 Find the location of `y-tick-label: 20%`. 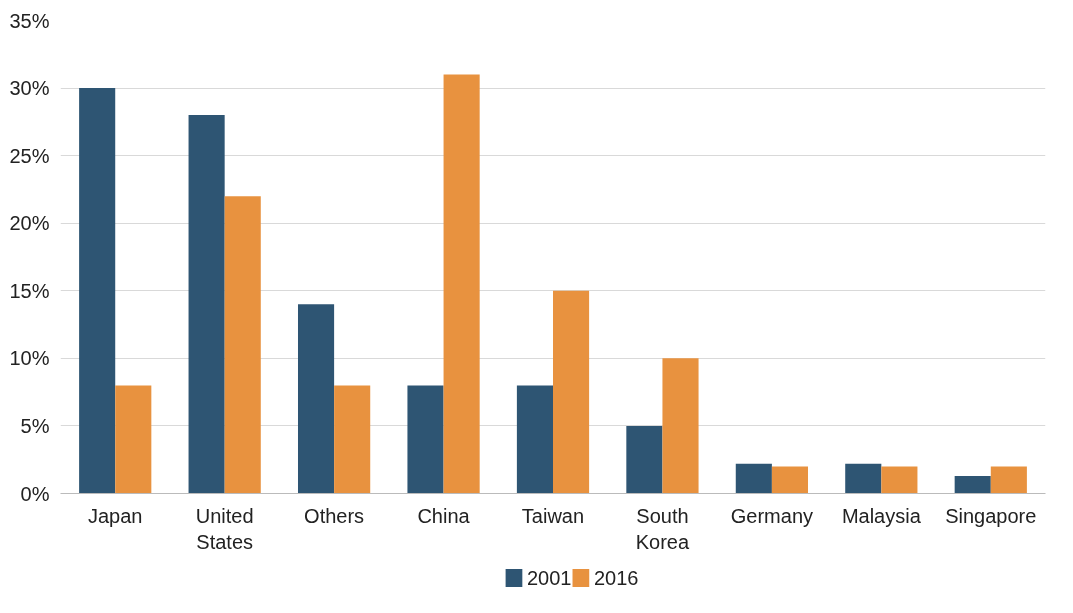

y-tick-label: 20% is located at coordinates (29, 223).